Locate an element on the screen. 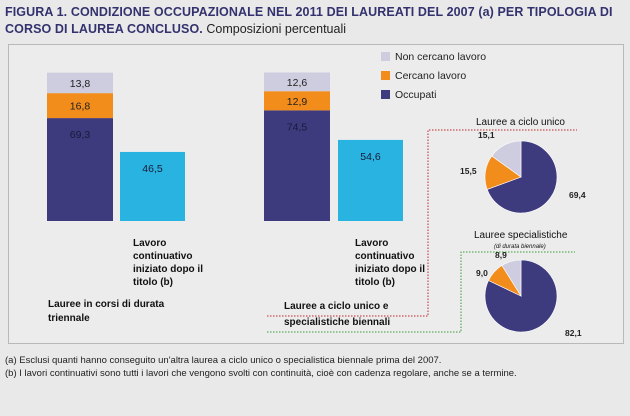 The width and height of the screenshot is (630, 416). bar-value-label: 69,3 is located at coordinates (80, 135).